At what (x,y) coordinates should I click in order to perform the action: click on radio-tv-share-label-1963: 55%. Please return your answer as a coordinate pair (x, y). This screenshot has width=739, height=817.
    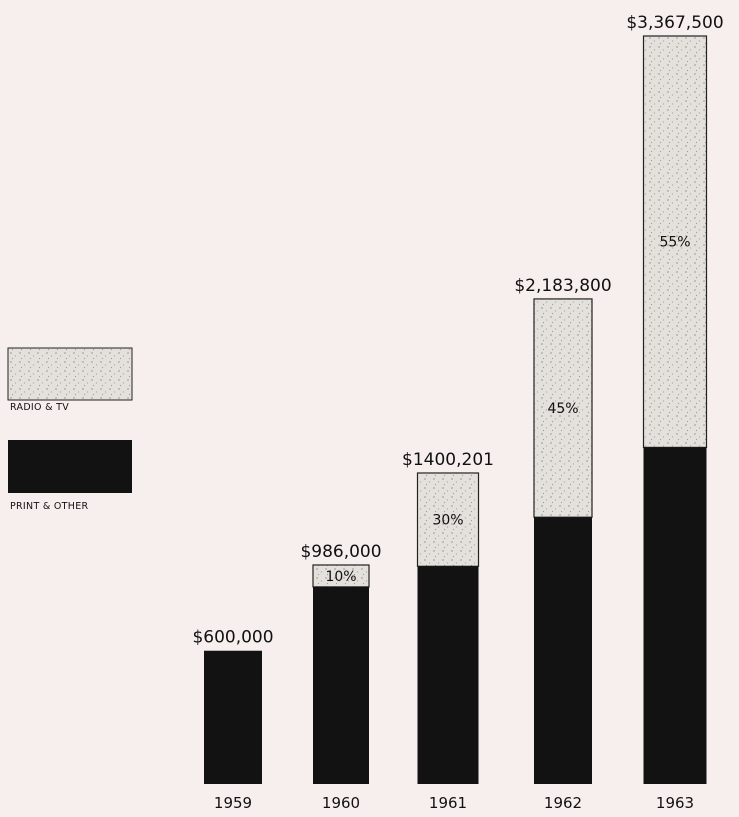
    Looking at the image, I should click on (674, 243).